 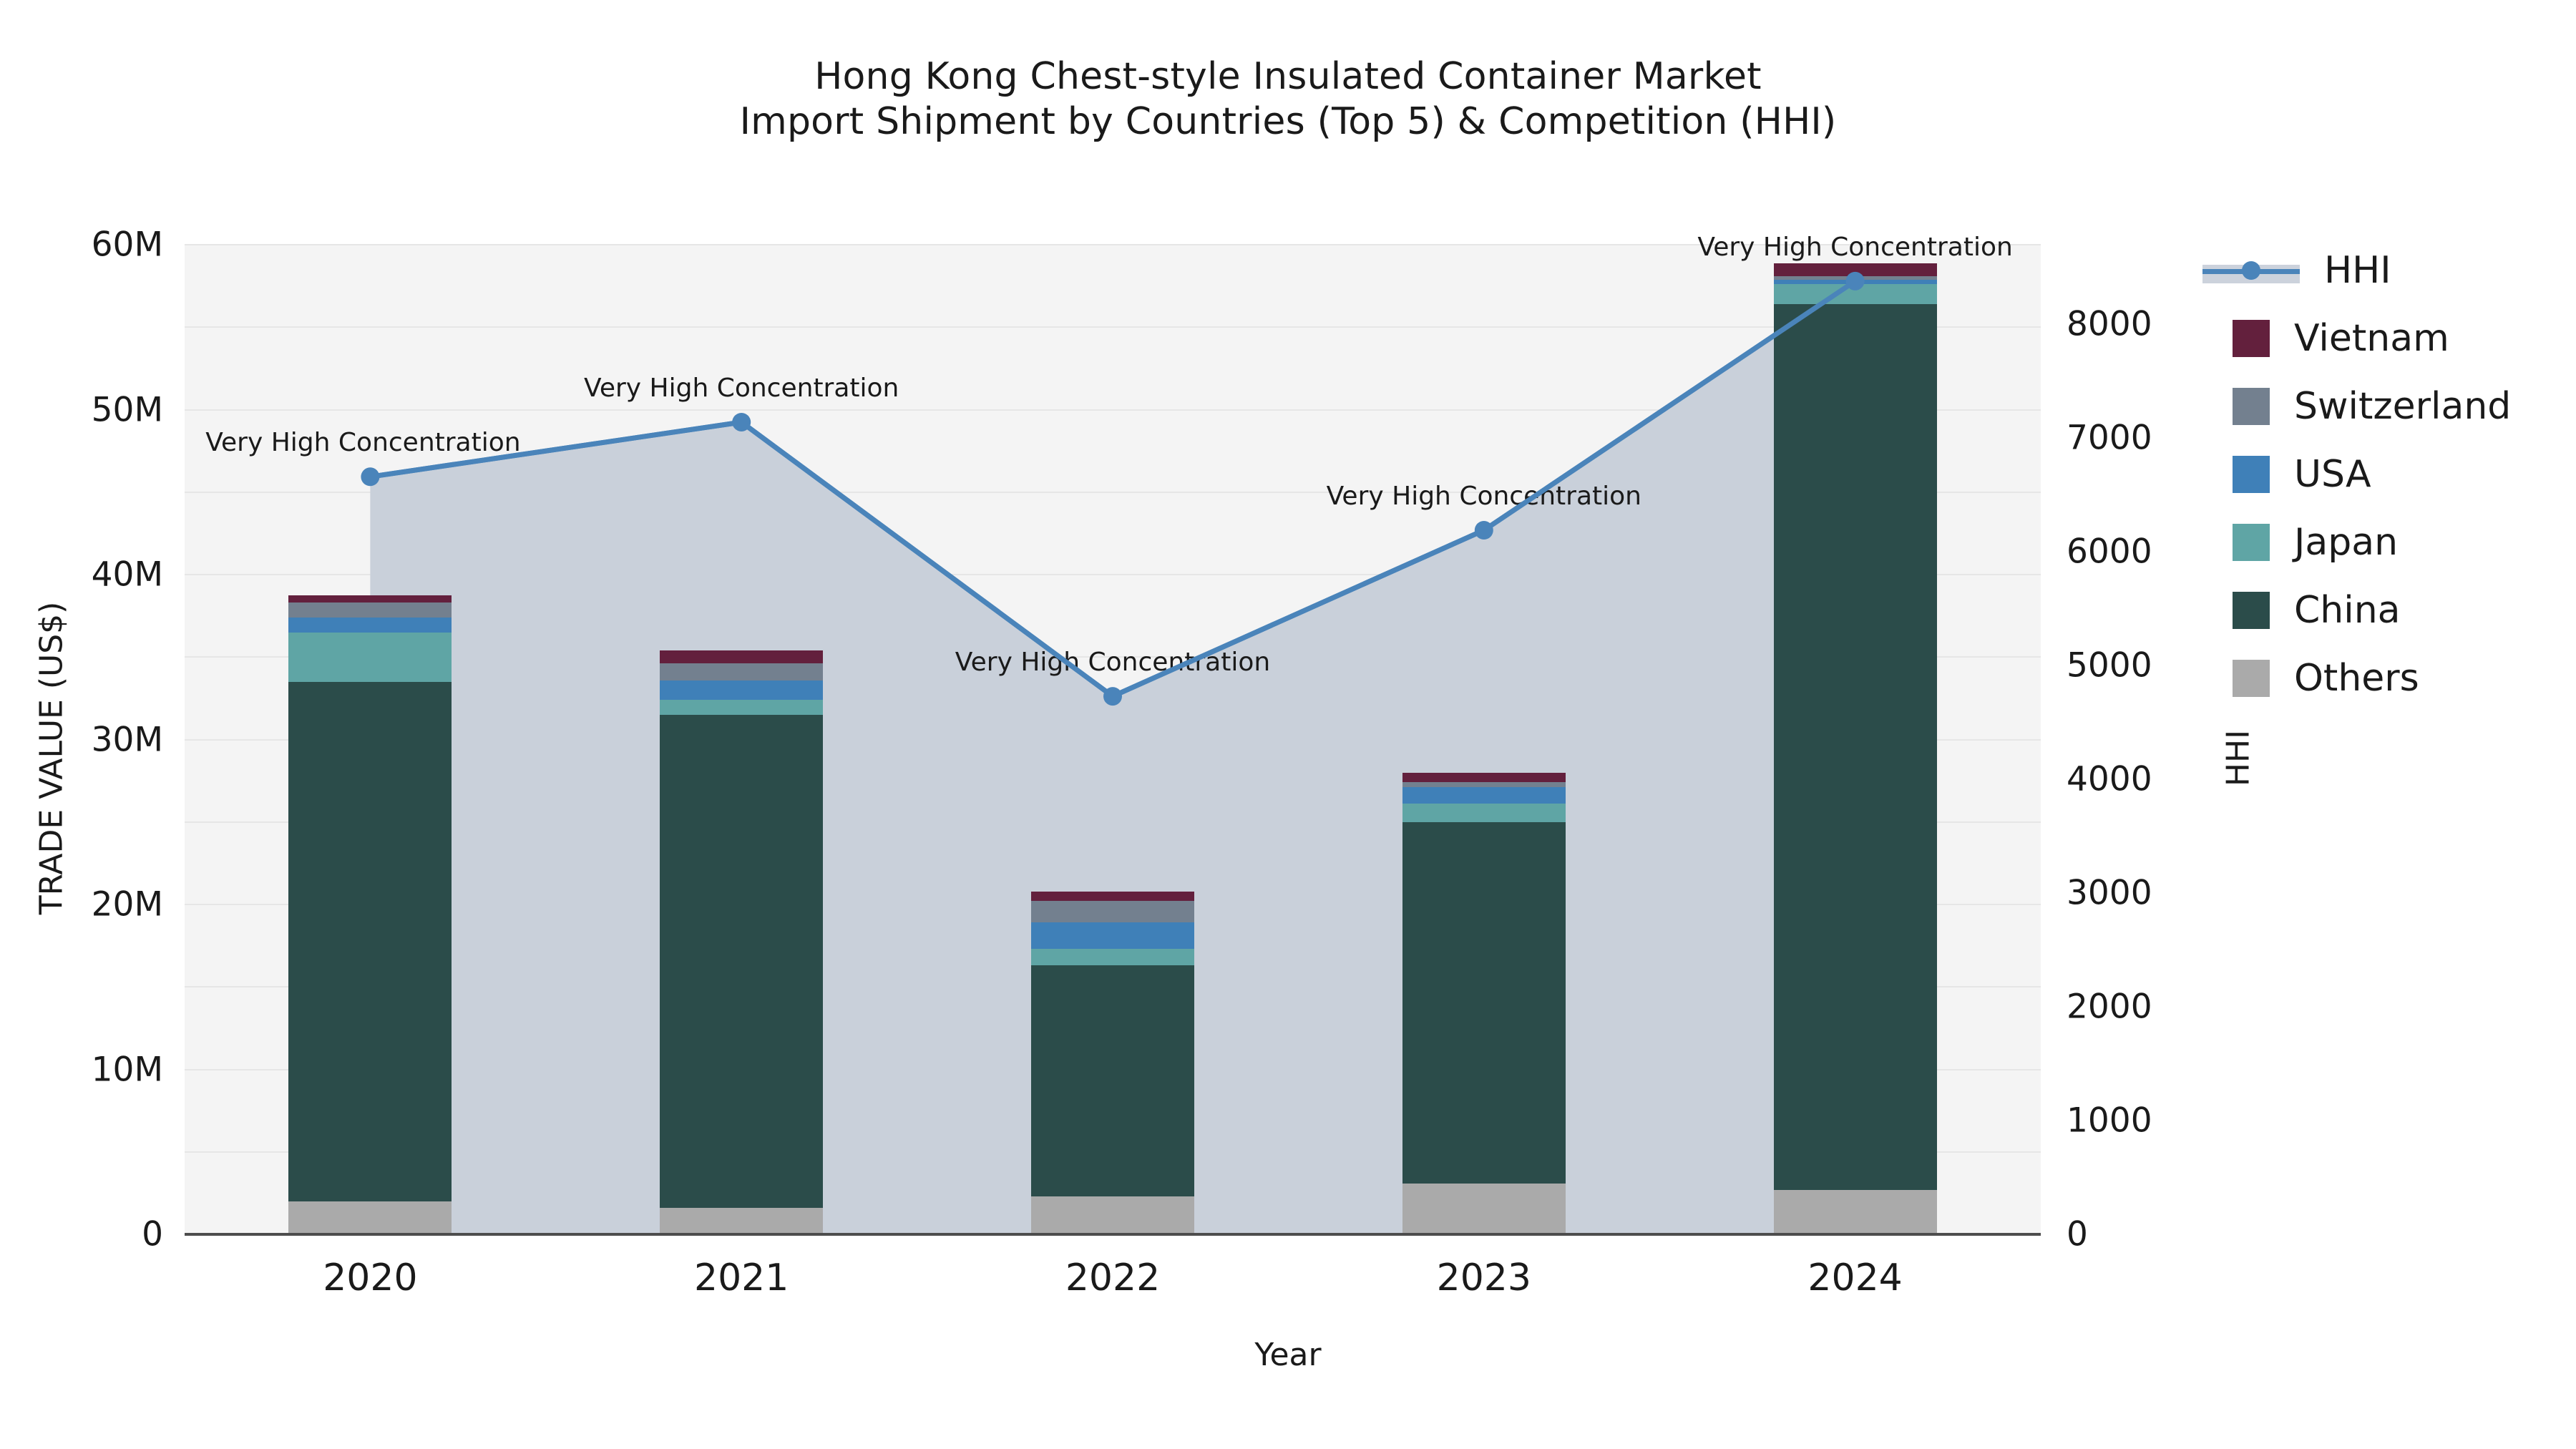 What do you see at coordinates (2403, 406) in the screenshot?
I see `legend-label: Switzerland` at bounding box center [2403, 406].